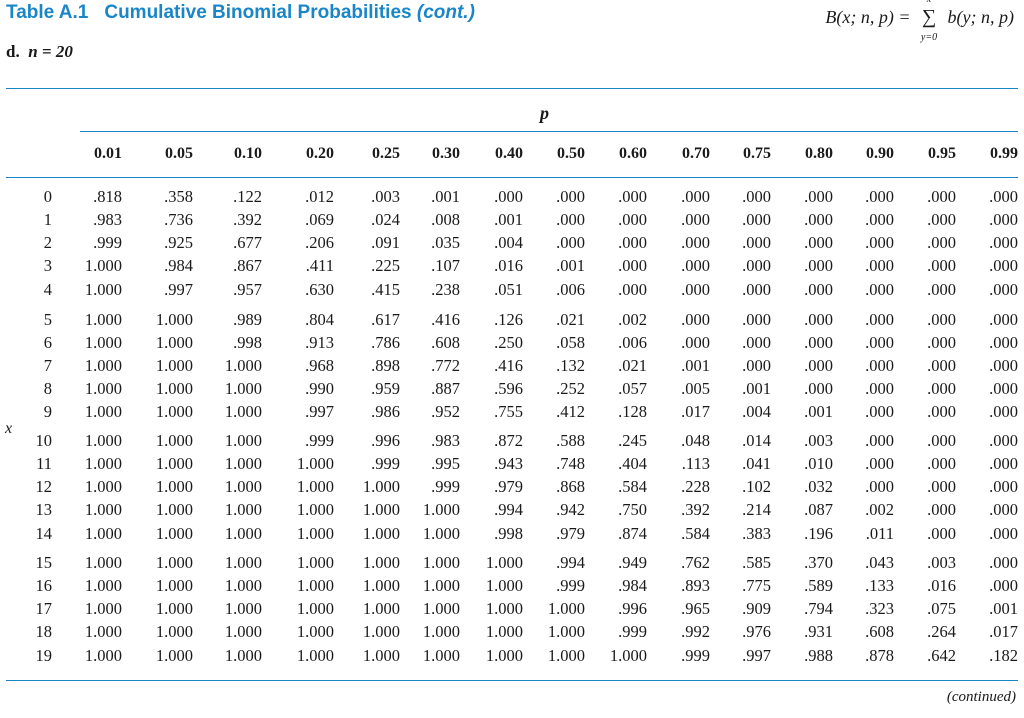  Describe the element at coordinates (756, 655) in the screenshot. I see `table-cell: .997` at that location.